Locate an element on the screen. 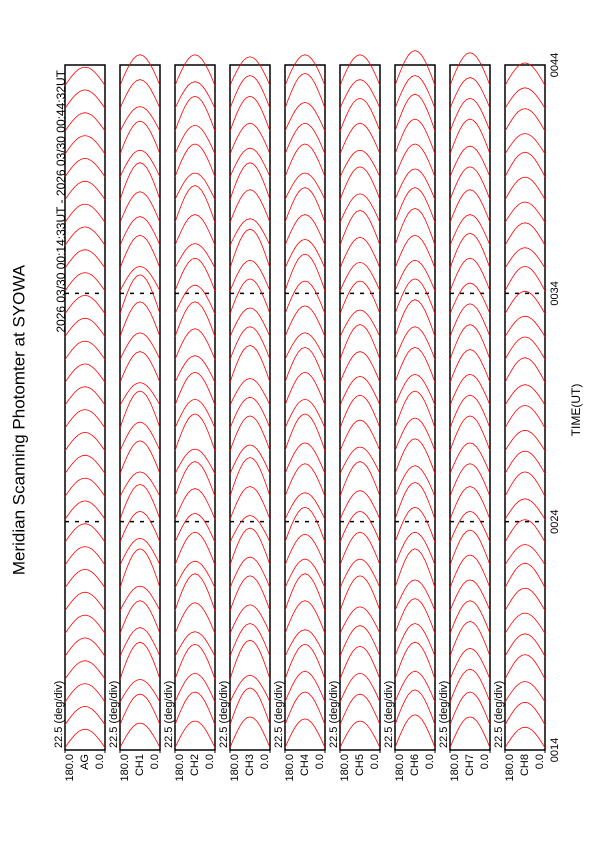 Image resolution: width=595 pixels, height=842 pixels. x-axis-label: TIME(UT) is located at coordinates (576, 410).